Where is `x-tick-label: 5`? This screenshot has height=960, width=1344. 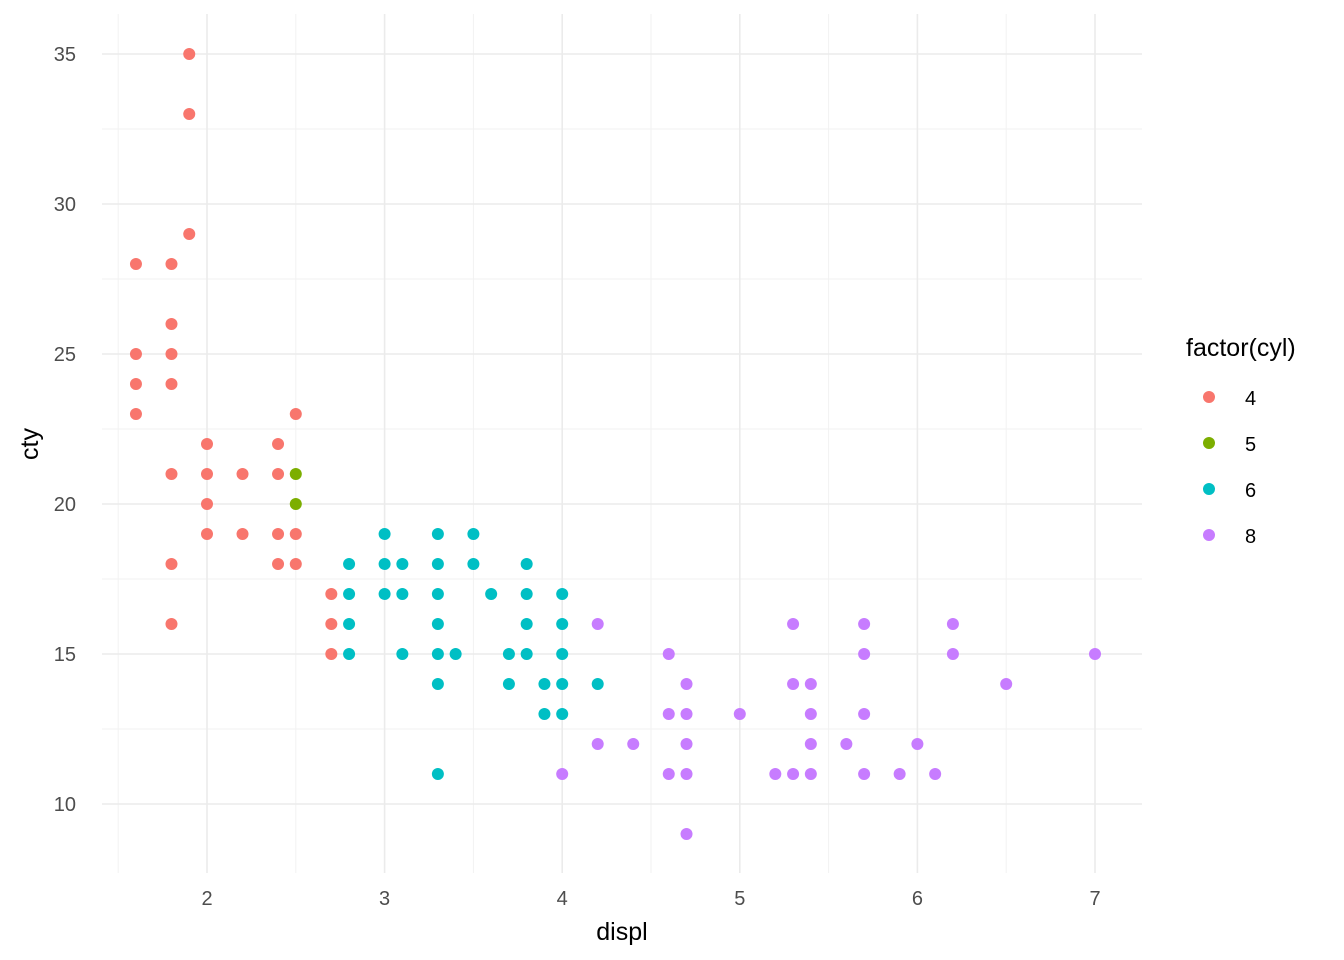
x-tick-label: 5 is located at coordinates (739, 899).